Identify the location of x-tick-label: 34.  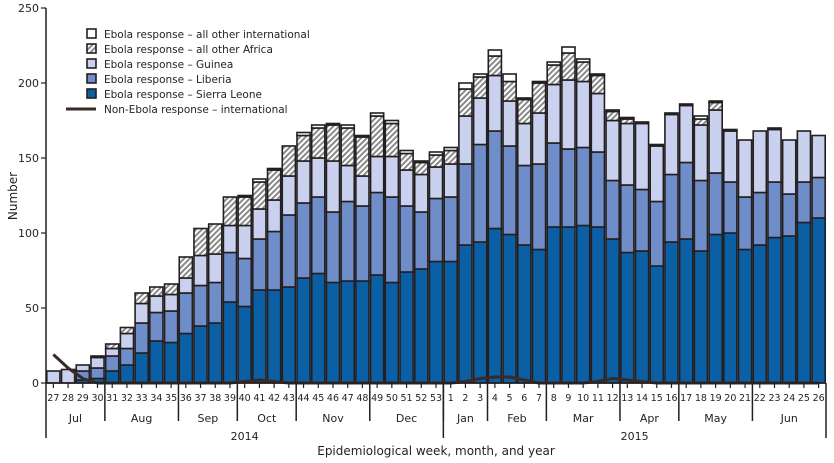
(156, 398).